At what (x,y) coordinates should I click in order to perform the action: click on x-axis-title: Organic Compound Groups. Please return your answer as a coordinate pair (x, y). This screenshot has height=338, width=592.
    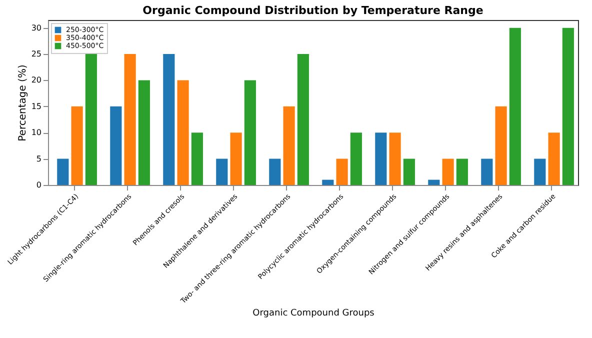
    Looking at the image, I should click on (313, 313).